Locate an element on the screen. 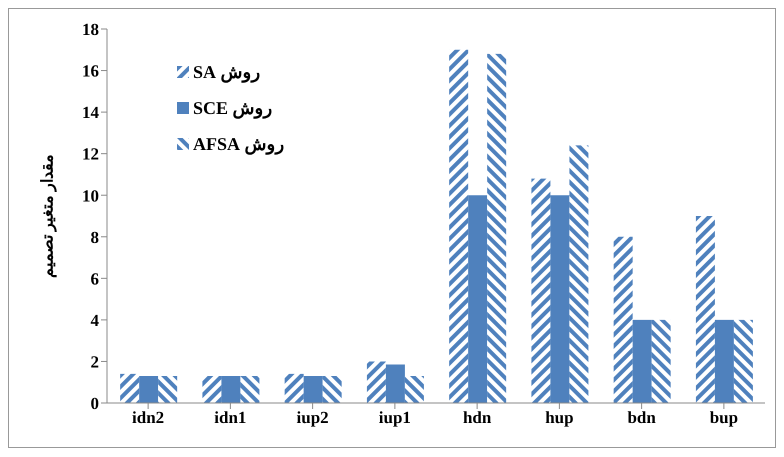  y-tick-label: 6 is located at coordinates (94, 278).